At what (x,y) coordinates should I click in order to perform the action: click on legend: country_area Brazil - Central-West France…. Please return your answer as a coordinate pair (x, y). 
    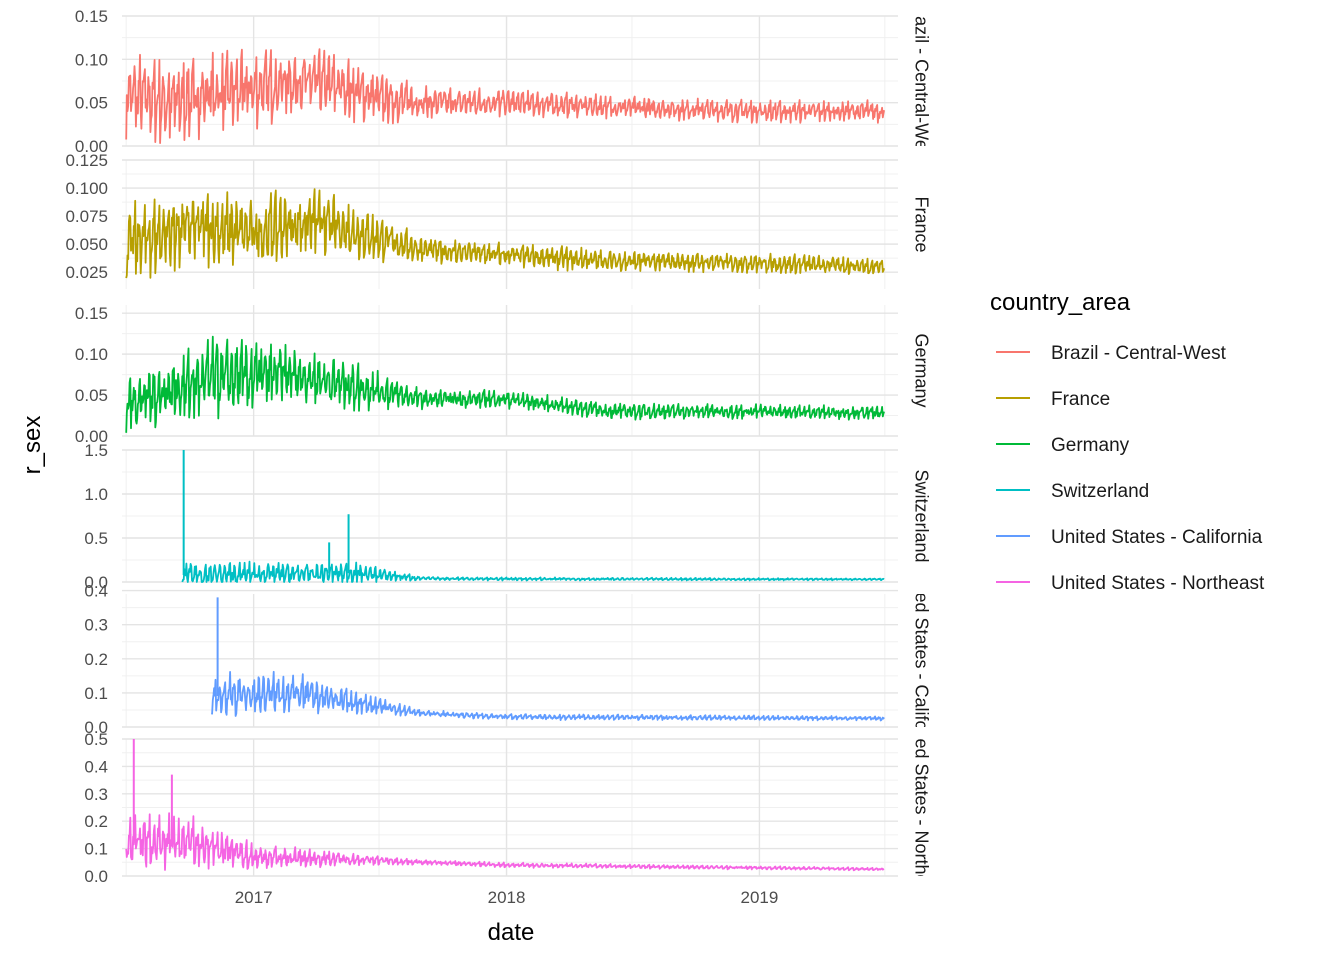
    Looking at the image, I should click on (1127, 441).